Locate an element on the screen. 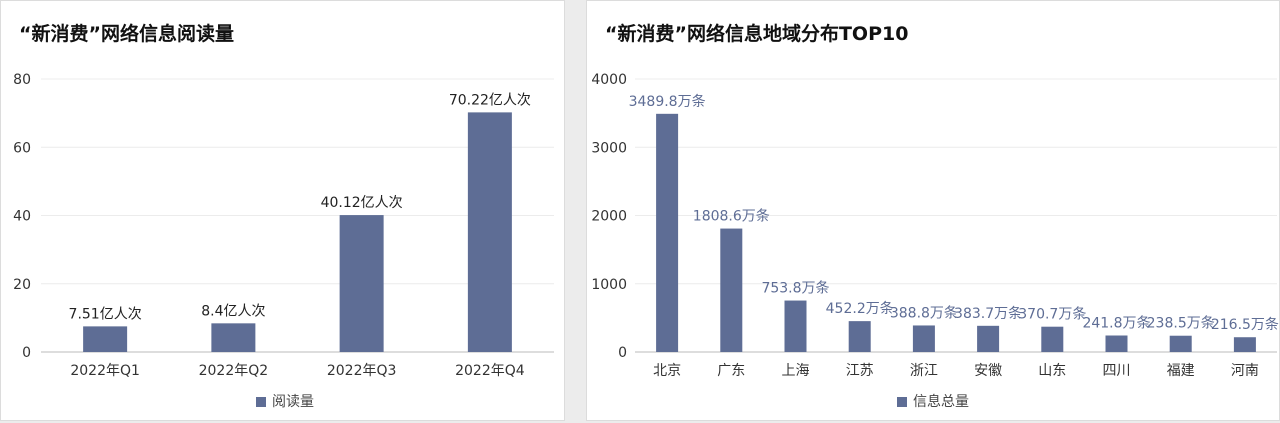 Image resolution: width=1280 pixels, height=423 pixels. legend: 阅读量 is located at coordinates (285, 401).